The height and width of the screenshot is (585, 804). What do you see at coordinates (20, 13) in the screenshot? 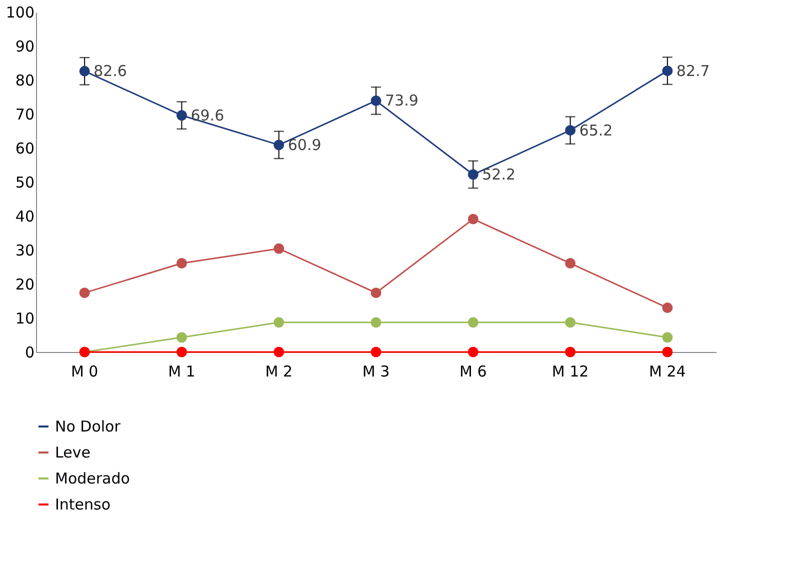
I see `y-tick-label: 100` at bounding box center [20, 13].